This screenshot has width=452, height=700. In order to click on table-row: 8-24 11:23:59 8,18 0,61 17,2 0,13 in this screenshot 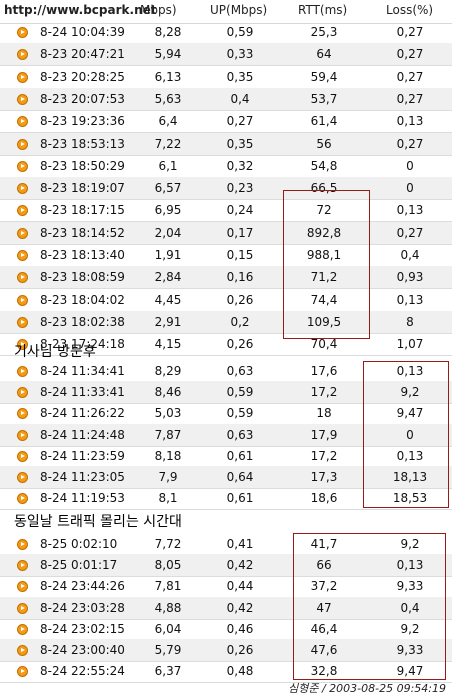, I will do `click(226, 456)`.